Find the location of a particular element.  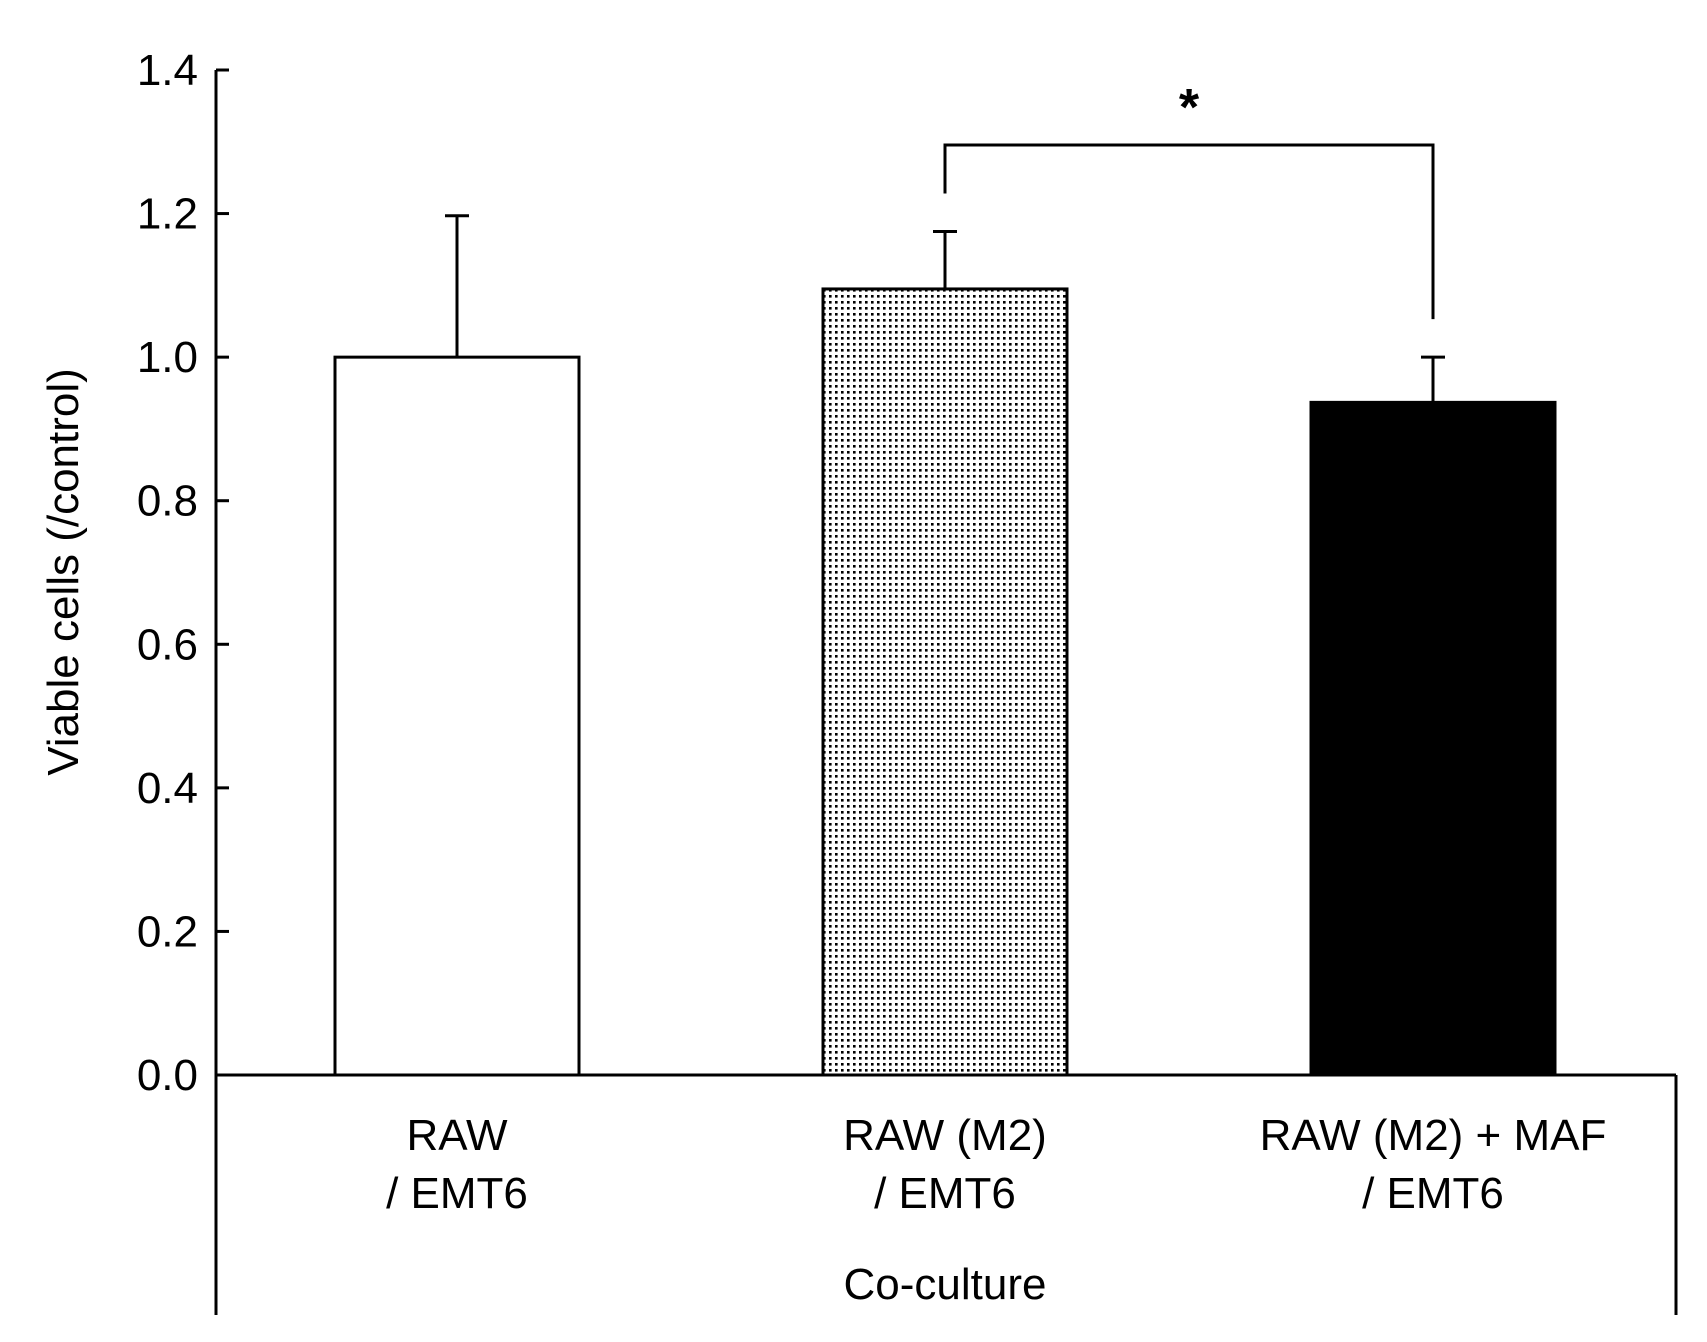

bracket-line is located at coordinates (1189, 231).